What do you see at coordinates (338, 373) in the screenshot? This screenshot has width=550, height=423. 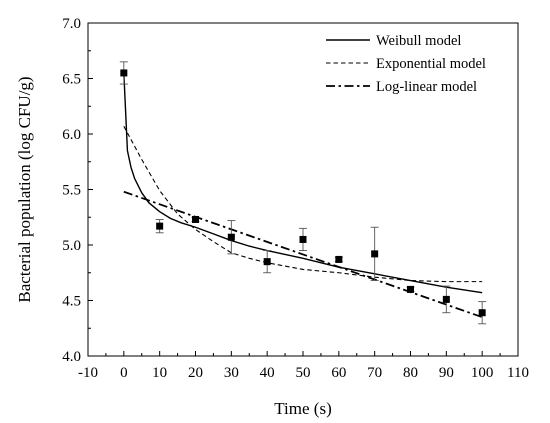 I see `x-tick-label: 60` at bounding box center [338, 373].